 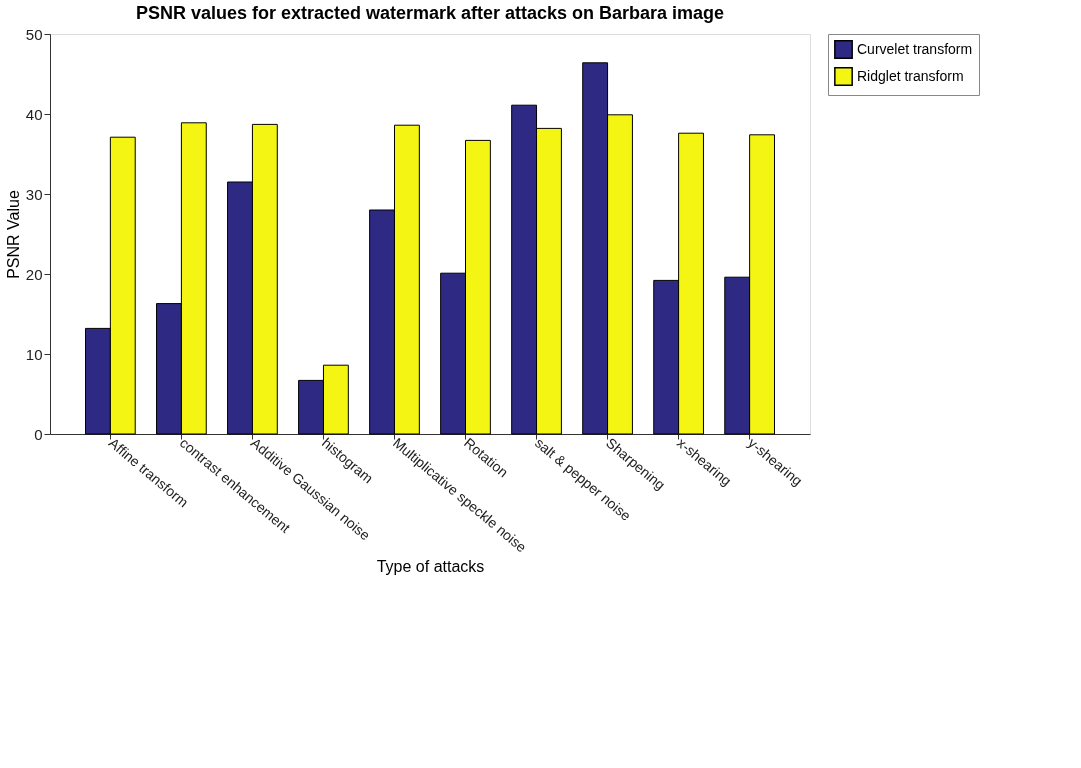 I want to click on y-tick-label: 30, so click(x=34, y=194).